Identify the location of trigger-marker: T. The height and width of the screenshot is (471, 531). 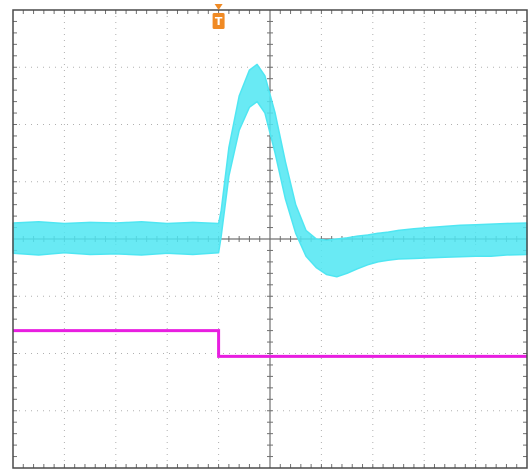
(218, 16).